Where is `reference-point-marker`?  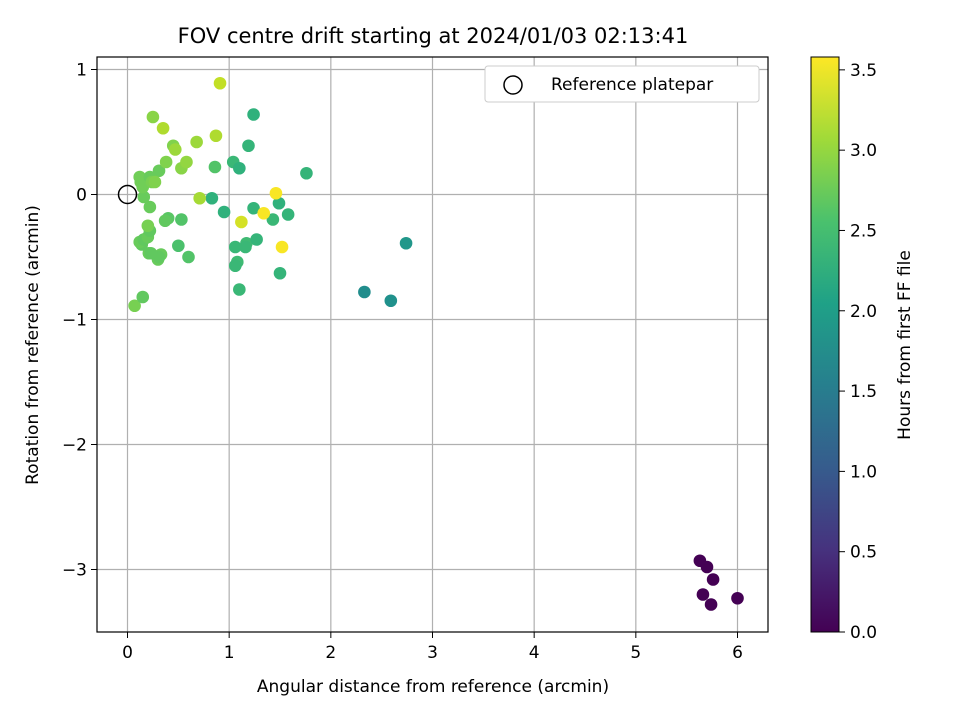 reference-point-marker is located at coordinates (127, 194).